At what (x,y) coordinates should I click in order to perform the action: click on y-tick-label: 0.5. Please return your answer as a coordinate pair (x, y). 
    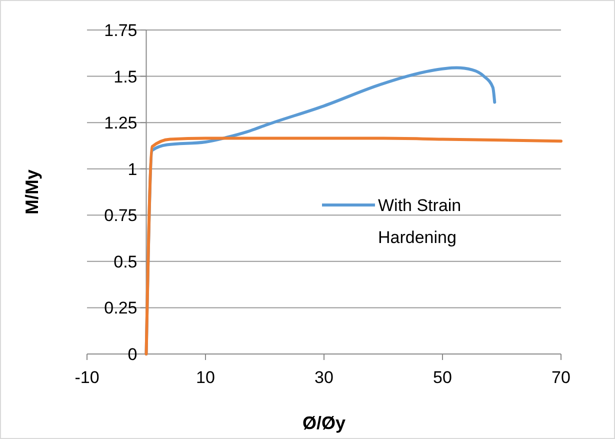
    Looking at the image, I should click on (126, 262).